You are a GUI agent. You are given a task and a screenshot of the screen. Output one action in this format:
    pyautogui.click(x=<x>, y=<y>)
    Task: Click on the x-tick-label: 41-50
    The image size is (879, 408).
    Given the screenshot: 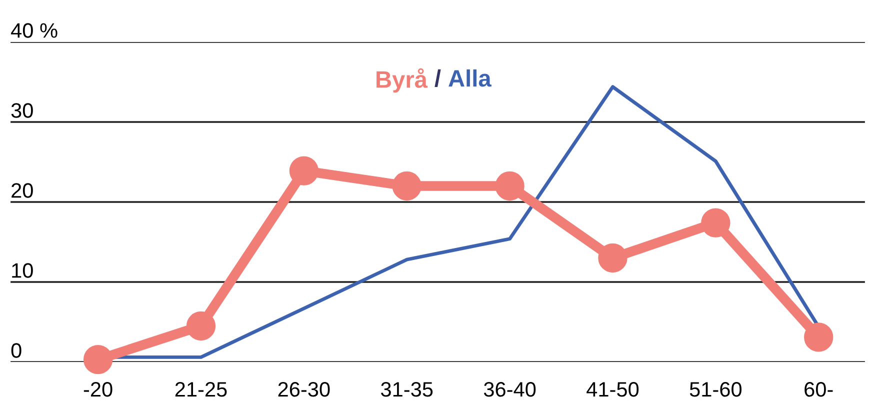 What is the action you would take?
    pyautogui.click(x=612, y=389)
    